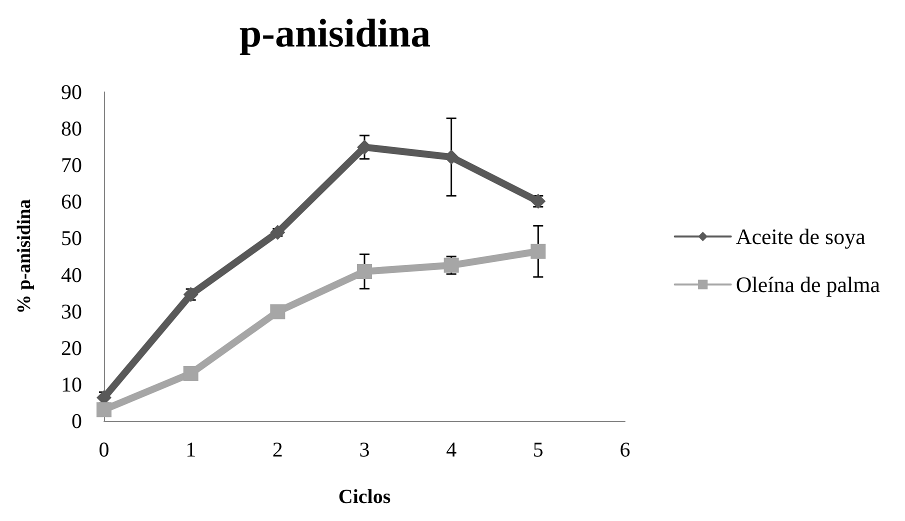 Image resolution: width=905 pixels, height=521 pixels. What do you see at coordinates (71, 238) in the screenshot?
I see `y-tick-label: 50` at bounding box center [71, 238].